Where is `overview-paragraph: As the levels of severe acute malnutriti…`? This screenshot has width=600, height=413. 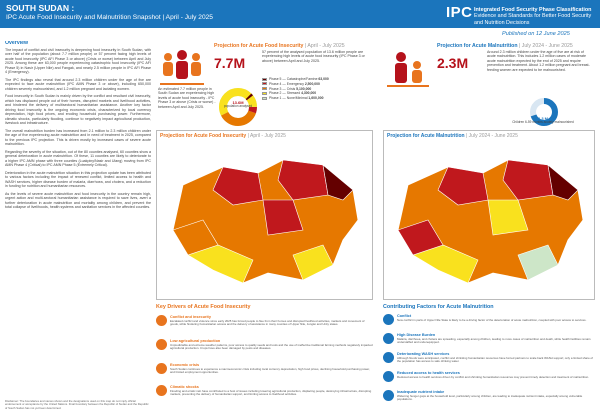 overview-paragraph: As the levels of severe acute malnutriti… is located at coordinates (78, 200).